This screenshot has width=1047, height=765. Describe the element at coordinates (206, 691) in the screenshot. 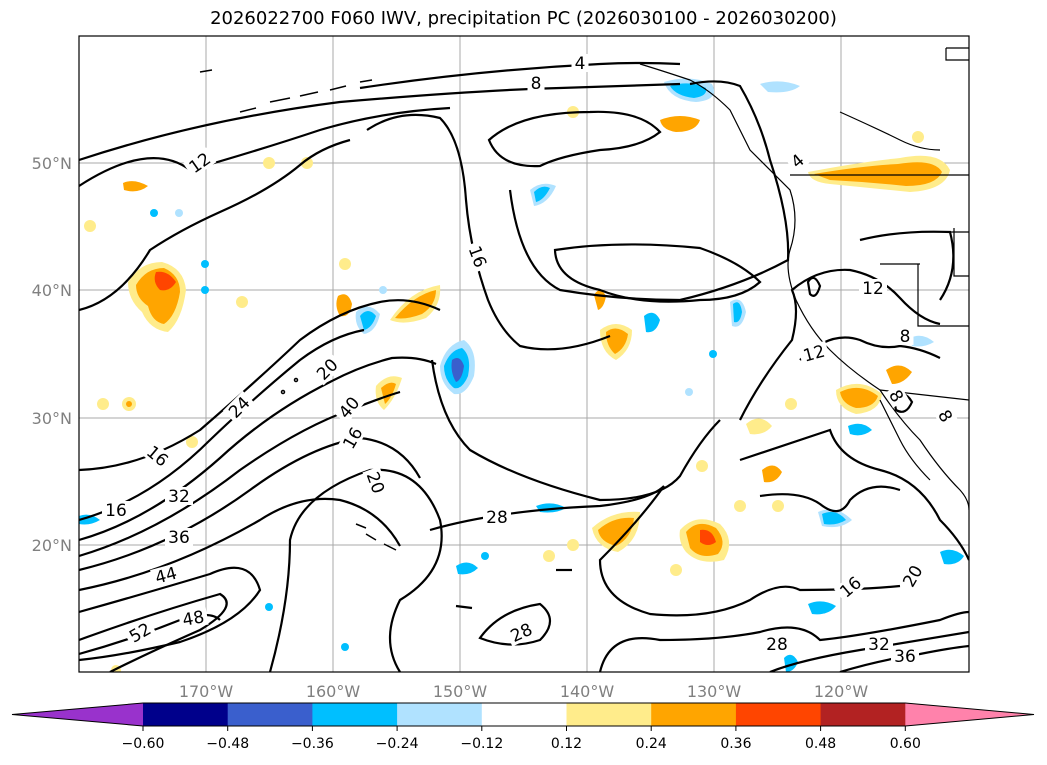

I see `lon-label-170w: 170°W` at that location.